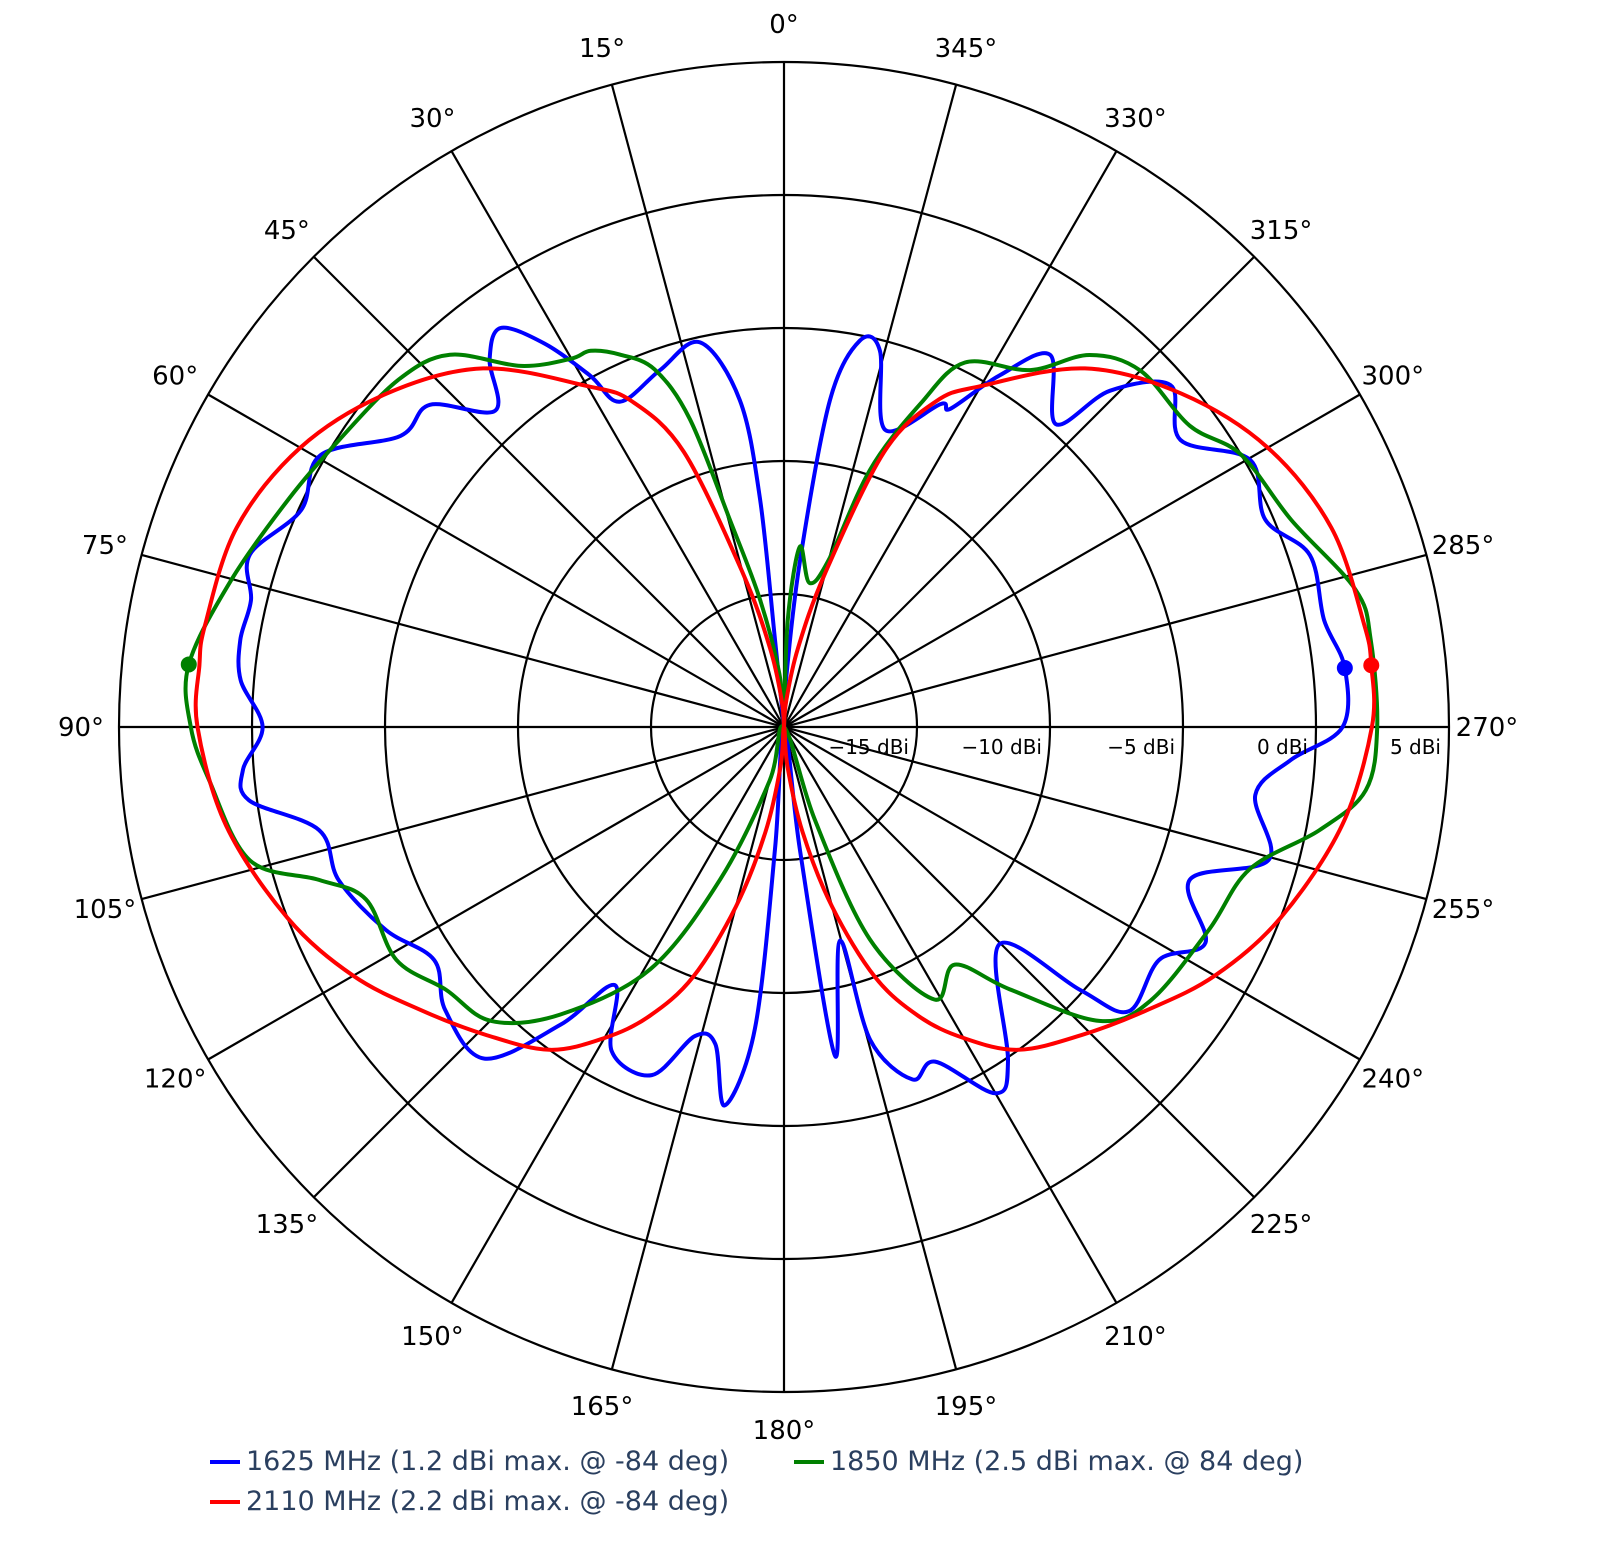 This screenshot has height=1563, width=1600. What do you see at coordinates (1282, 747) in the screenshot?
I see `radial-tick-label: 0 dBi` at bounding box center [1282, 747].